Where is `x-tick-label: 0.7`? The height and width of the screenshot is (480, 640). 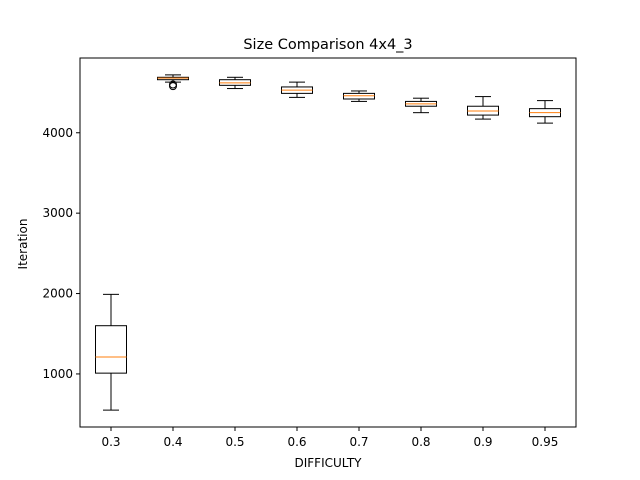
x-tick-label: 0.7 is located at coordinates (358, 442).